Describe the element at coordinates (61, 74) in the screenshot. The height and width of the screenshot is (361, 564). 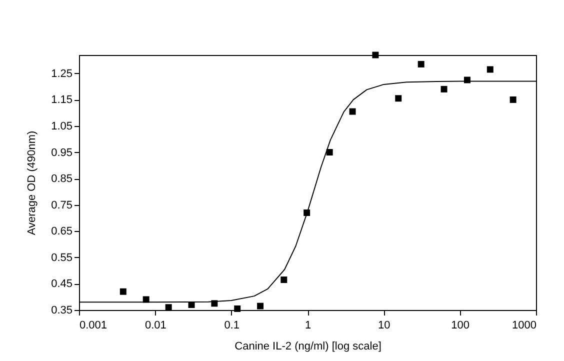
I see `y-tick-label: 1.25` at that location.